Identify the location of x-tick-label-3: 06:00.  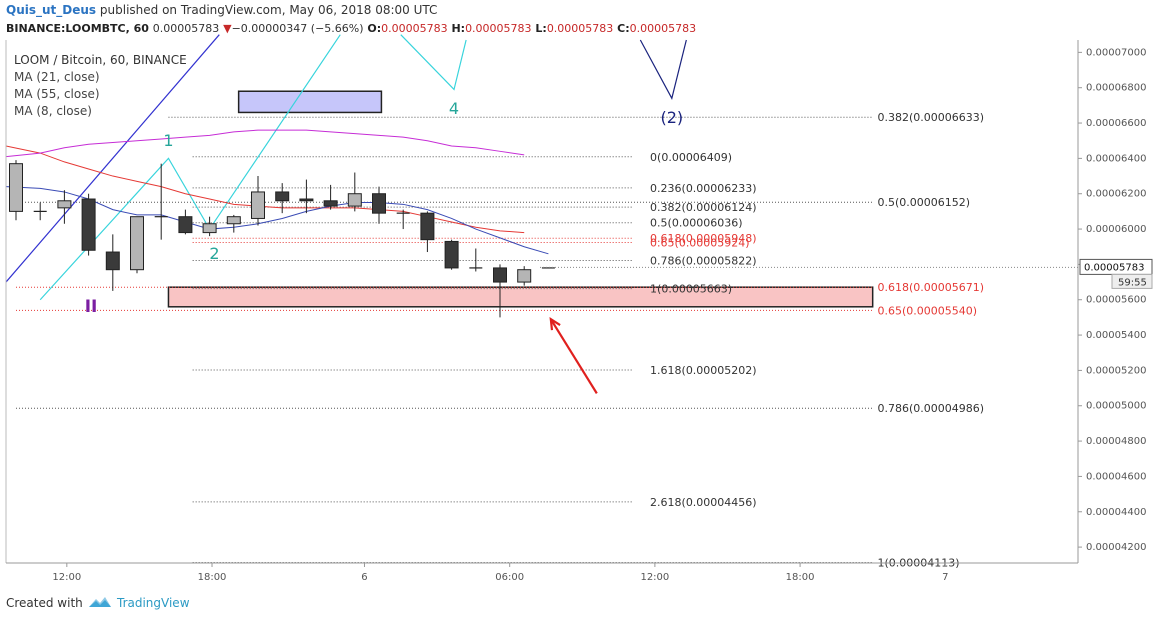
(509, 577).